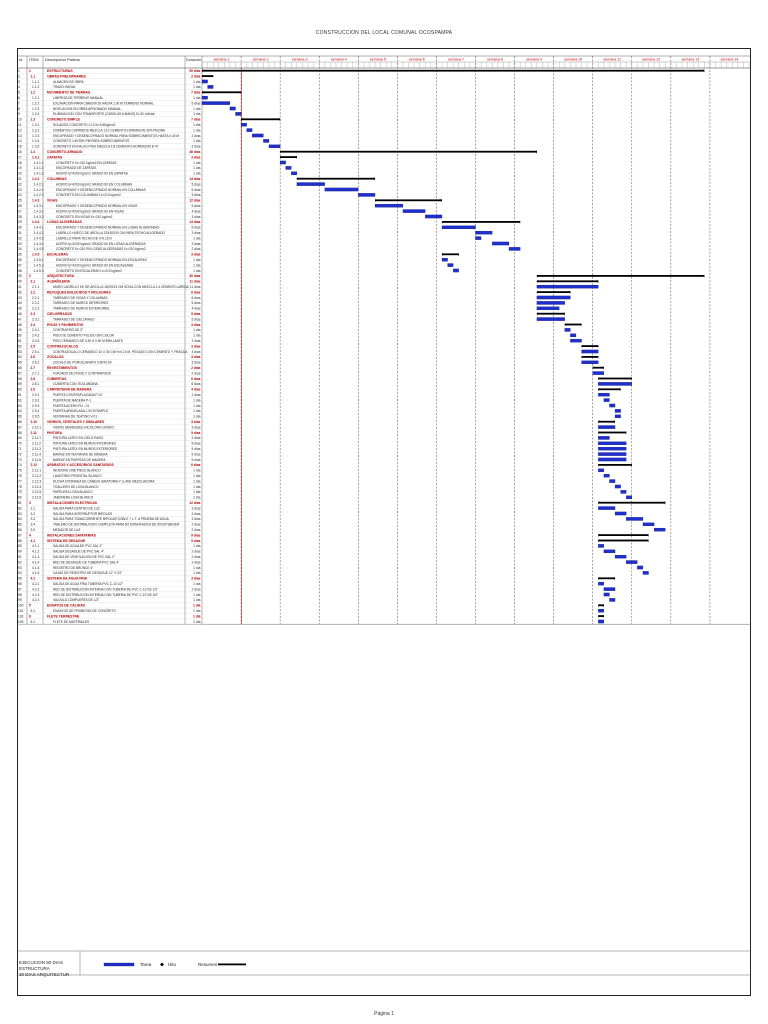 The height and width of the screenshot is (1024, 768). I want to click on row-item: 1.4.3, so click(35, 201).